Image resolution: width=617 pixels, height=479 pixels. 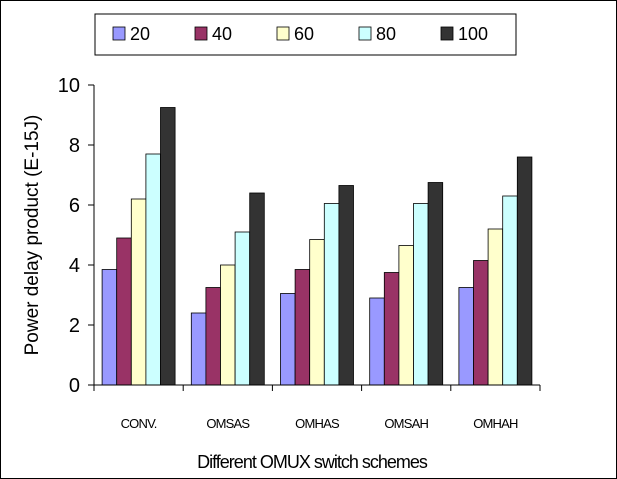 What do you see at coordinates (222, 34) in the screenshot?
I see `legend-label: 40` at bounding box center [222, 34].